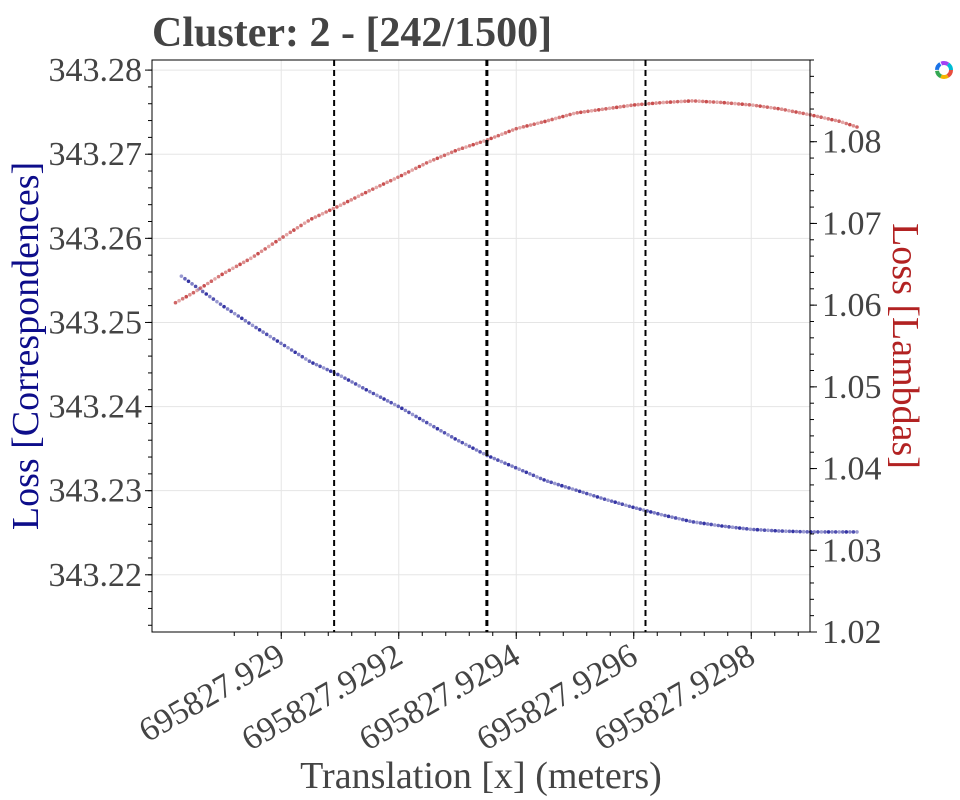 The width and height of the screenshot is (960, 800). Describe the element at coordinates (944, 70) in the screenshot. I see `bokeh-logo-icon` at that location.